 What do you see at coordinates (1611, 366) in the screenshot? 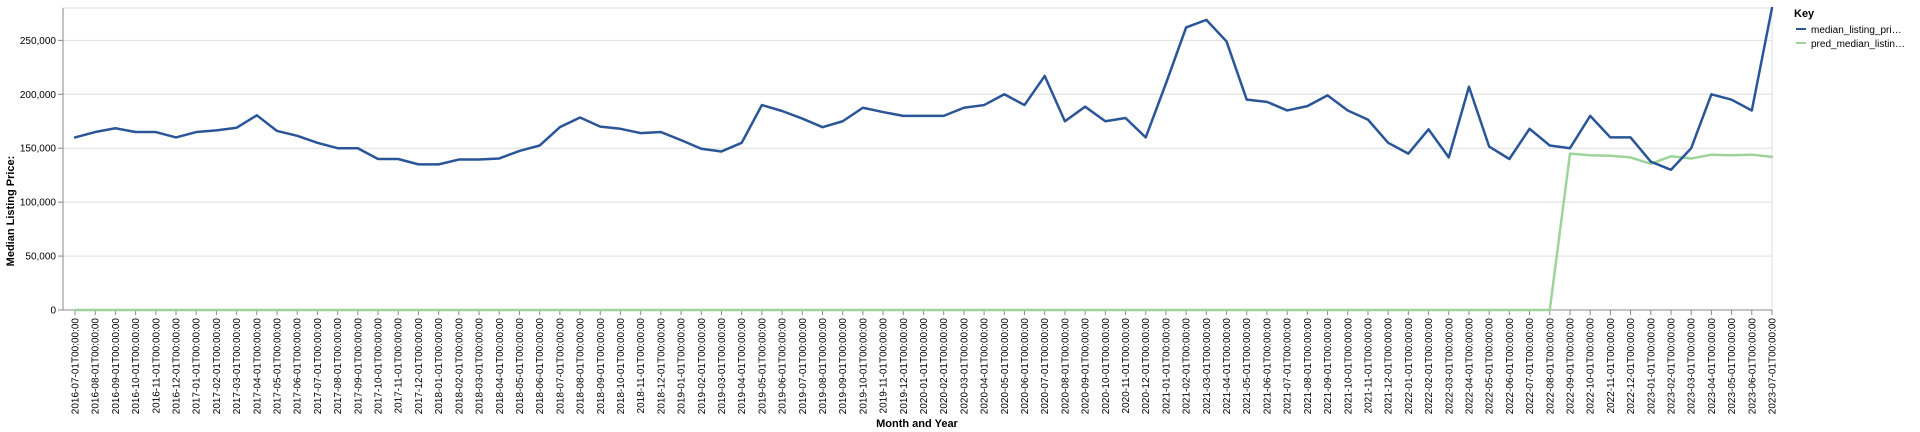
I see `x-tick-label: 2022-11-01T00:00:00` at bounding box center [1611, 366].